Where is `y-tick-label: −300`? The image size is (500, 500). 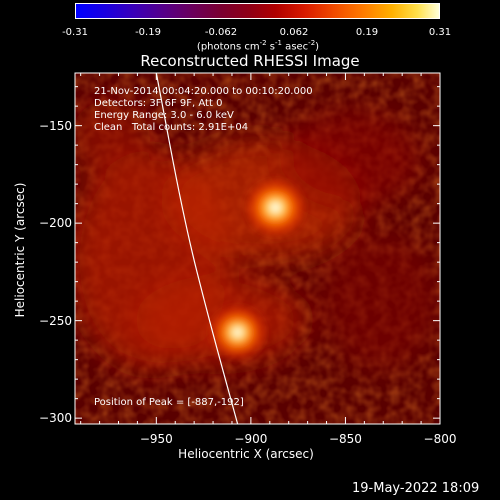 y-tick-label: −300 is located at coordinates (55, 418).